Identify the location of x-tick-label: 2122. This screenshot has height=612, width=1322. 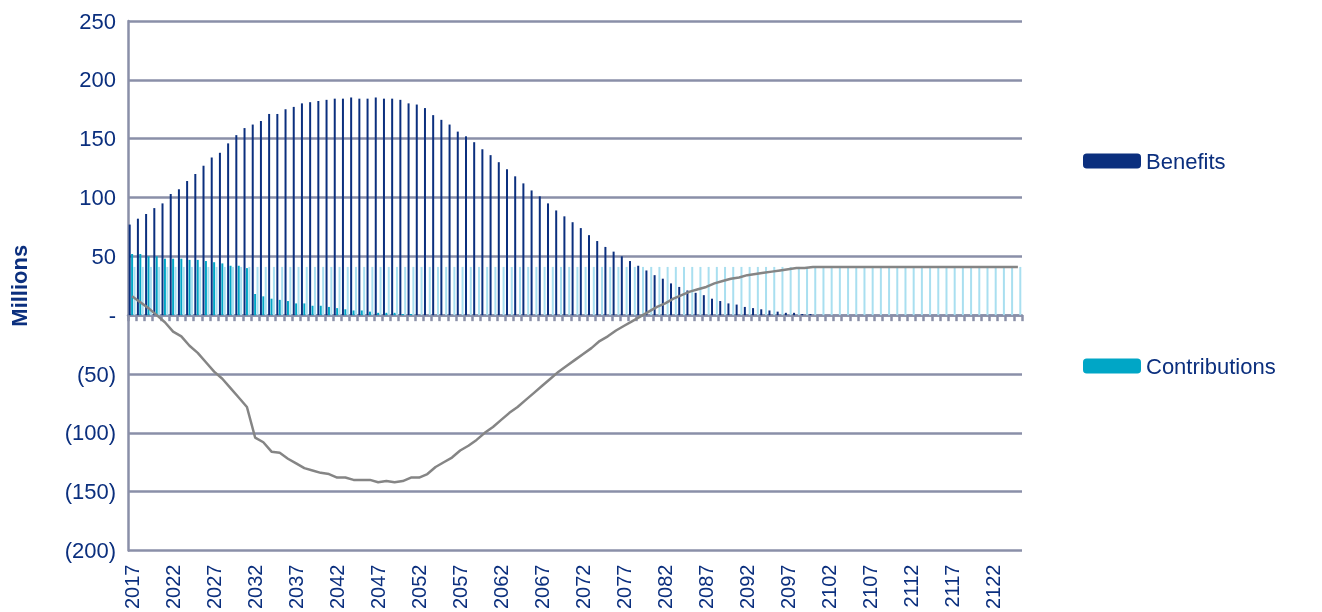
(993, 587).